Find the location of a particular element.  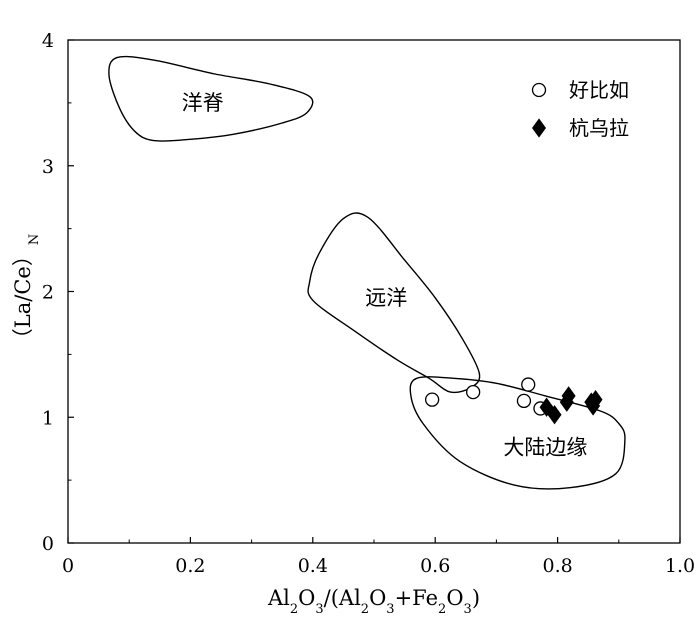

y-tick-label: 2 is located at coordinates (48, 293).